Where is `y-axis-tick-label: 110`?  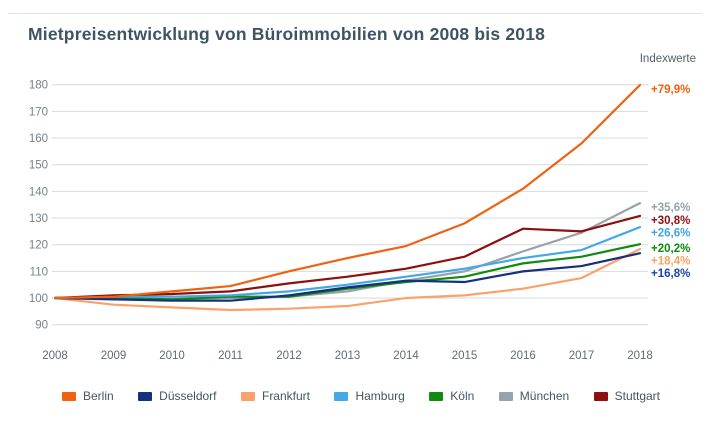
y-axis-tick-label: 110 is located at coordinates (39, 272).